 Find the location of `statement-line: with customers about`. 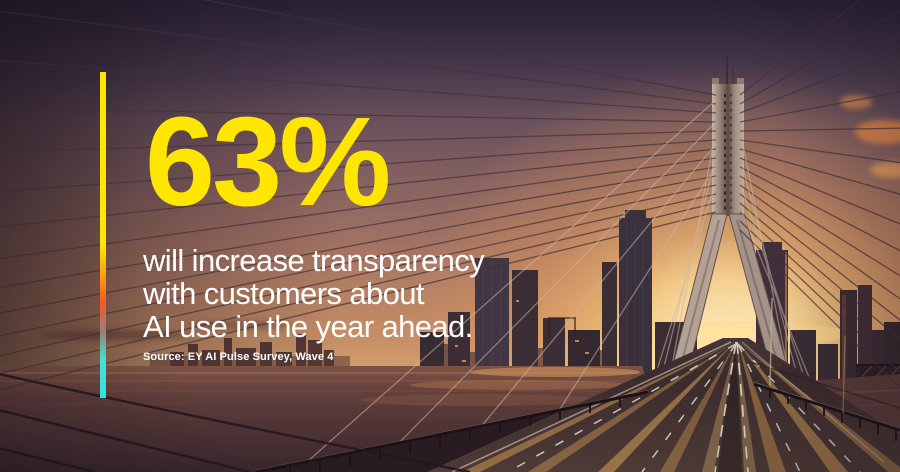

statement-line: with customers about is located at coordinates (284, 293).